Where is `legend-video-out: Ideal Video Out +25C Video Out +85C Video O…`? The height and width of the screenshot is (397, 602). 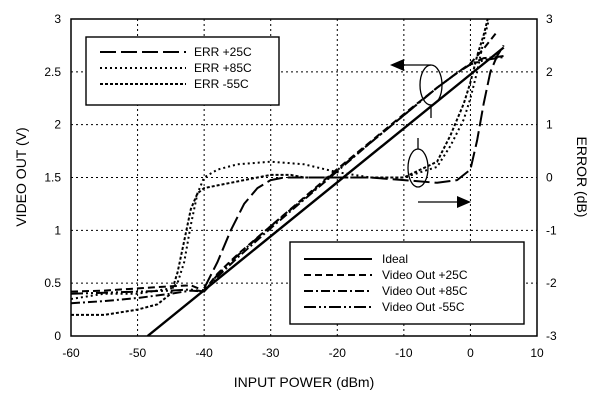
legend-video-out: Ideal Video Out +25C Video Out +85C Video O… is located at coordinates (407, 283).